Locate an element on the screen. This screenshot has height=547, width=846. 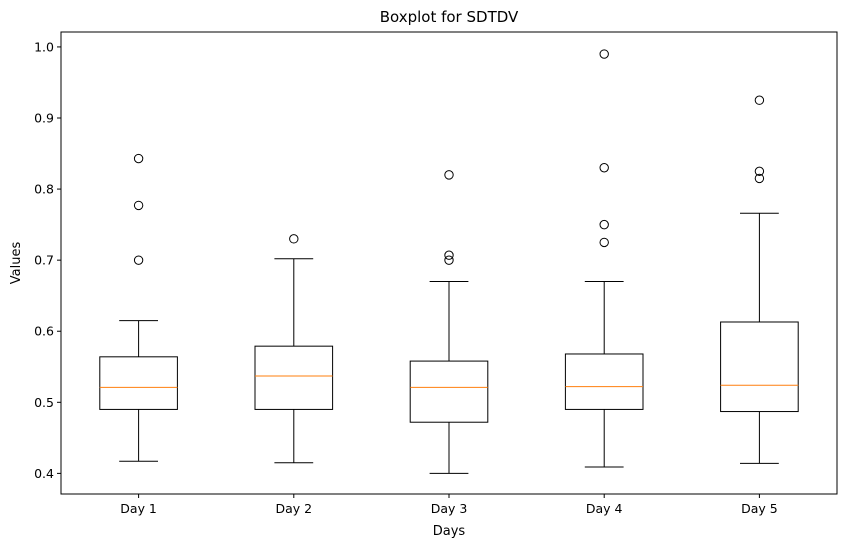
x-axis-label: Days is located at coordinates (449, 531).